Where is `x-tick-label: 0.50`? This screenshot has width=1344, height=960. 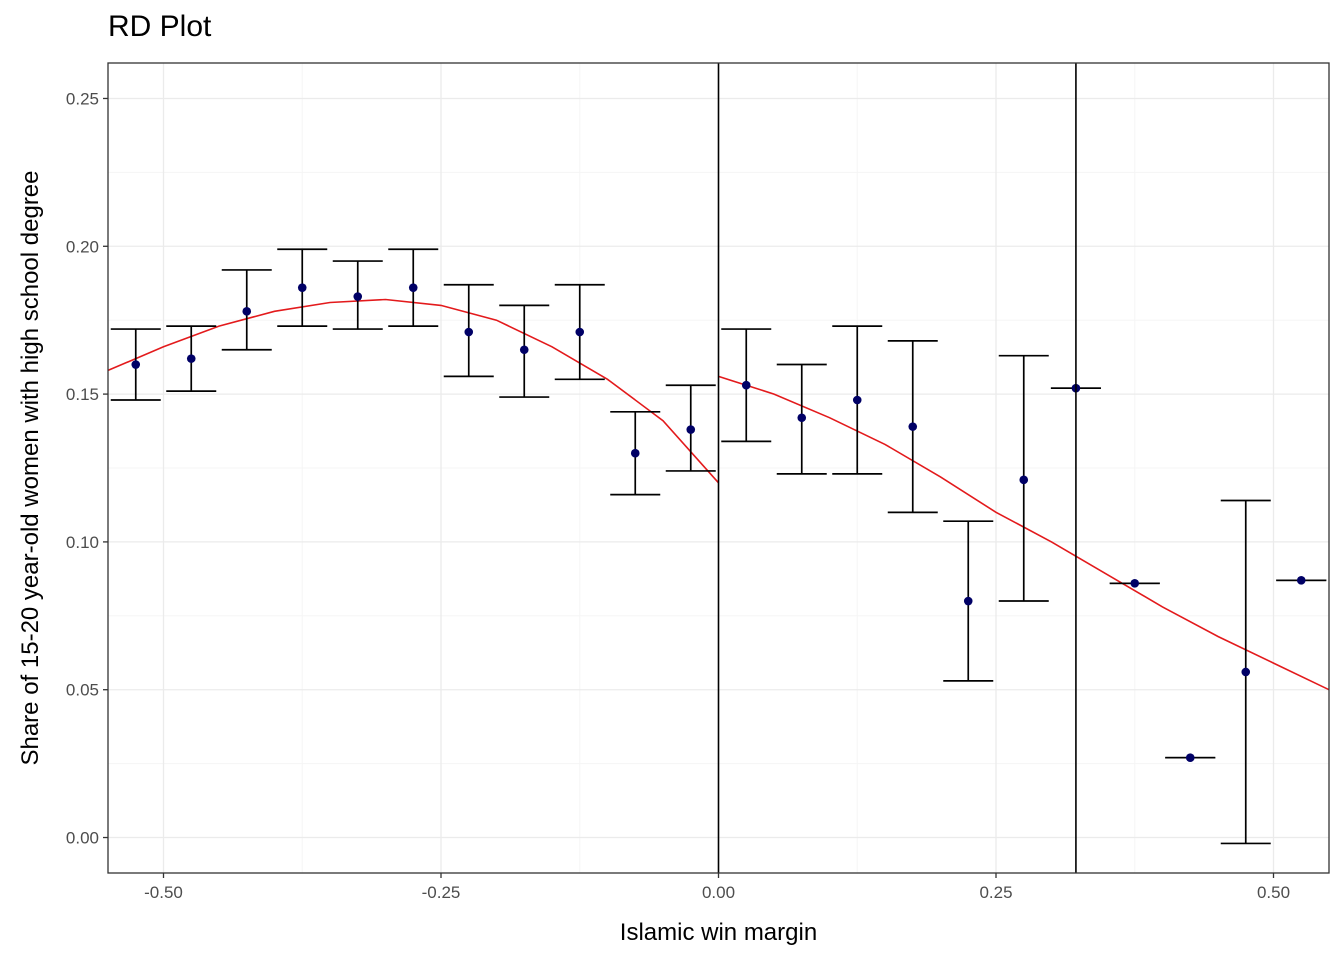 x-tick-label: 0.50 is located at coordinates (1273, 892).